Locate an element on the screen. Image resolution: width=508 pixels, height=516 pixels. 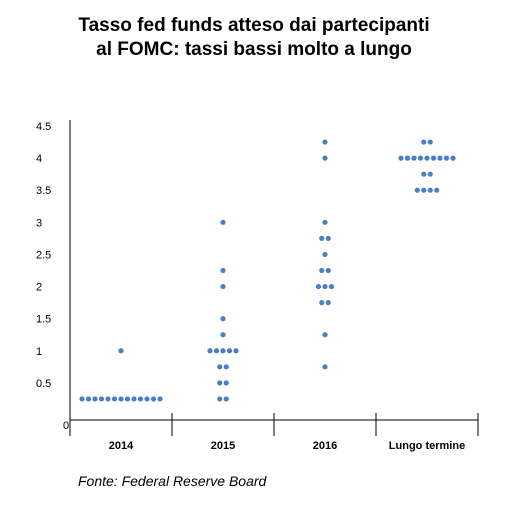
chart-title-line-2: al FOMC: tassi bassi molto a lungo is located at coordinates (254, 49).